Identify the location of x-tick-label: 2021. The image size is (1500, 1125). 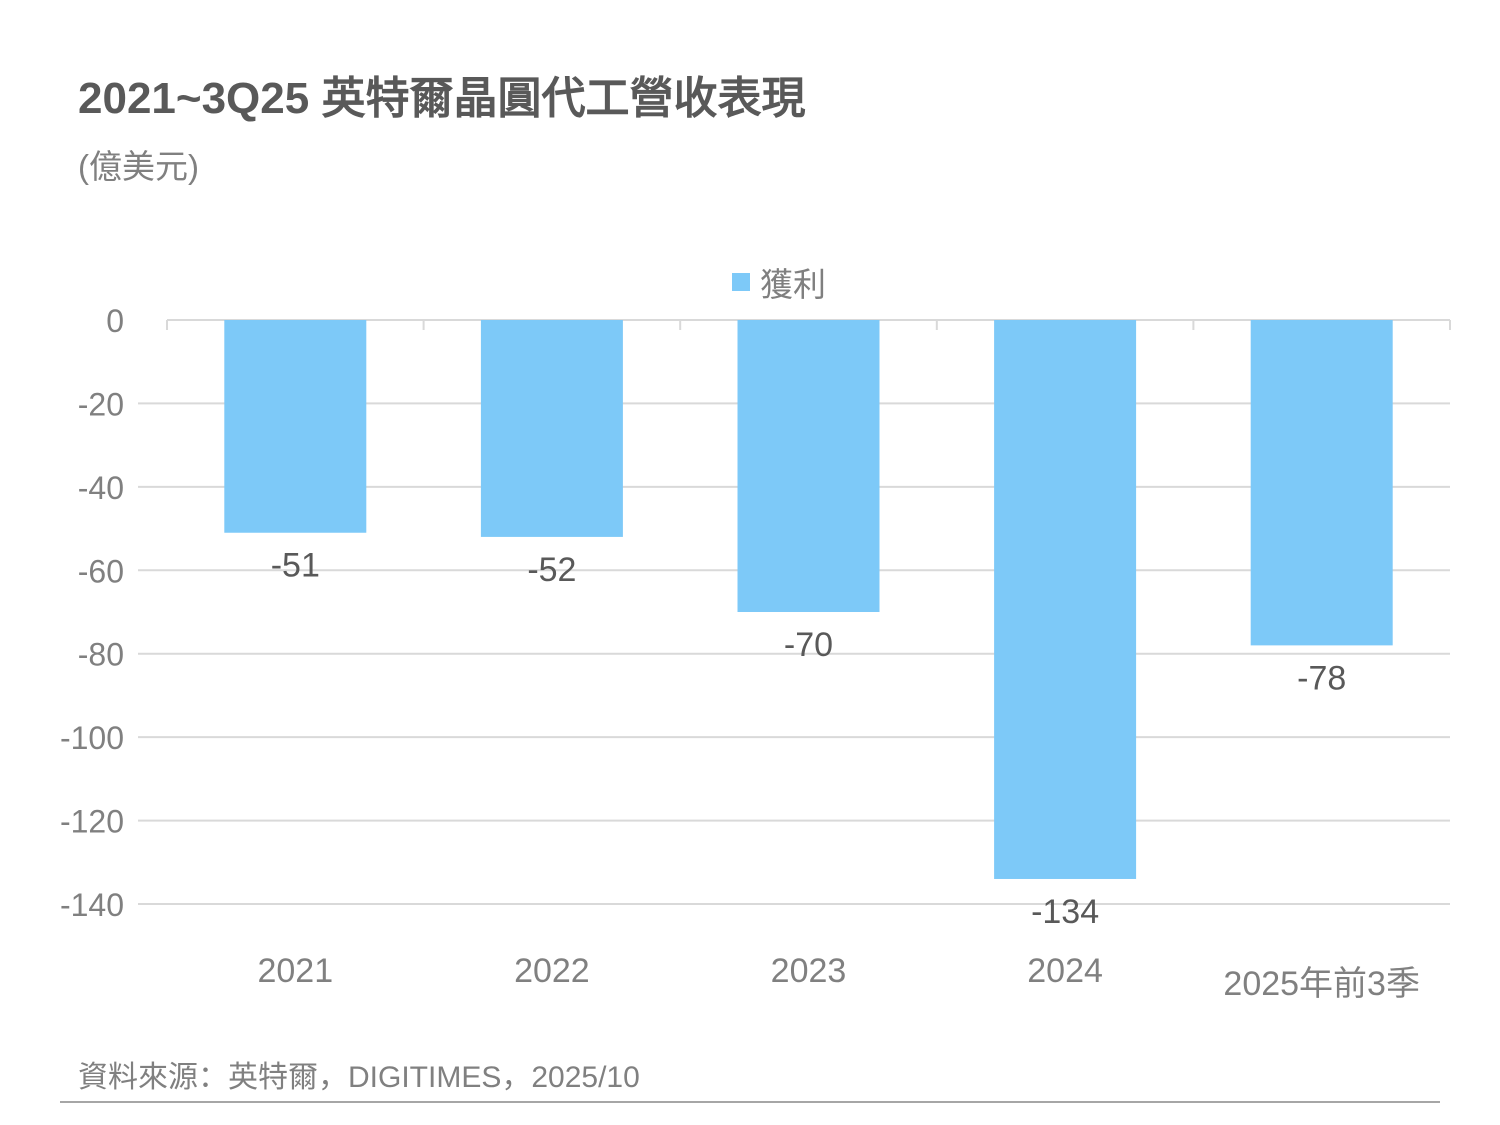
(295, 971).